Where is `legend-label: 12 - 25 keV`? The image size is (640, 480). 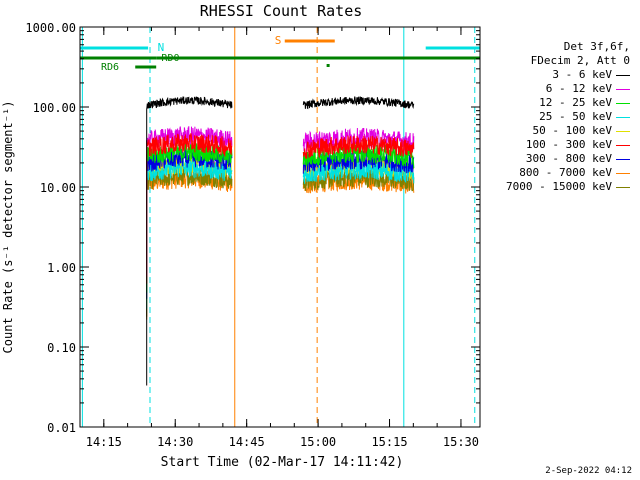
legend-label: 12 - 25 keV is located at coordinates (575, 102).